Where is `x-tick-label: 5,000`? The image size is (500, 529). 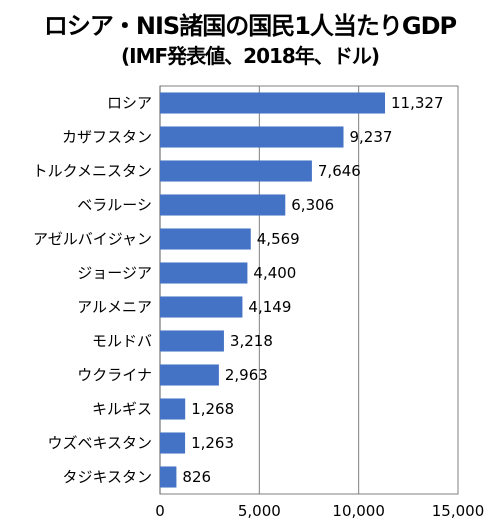 x-tick-label: 5,000 is located at coordinates (259, 511).